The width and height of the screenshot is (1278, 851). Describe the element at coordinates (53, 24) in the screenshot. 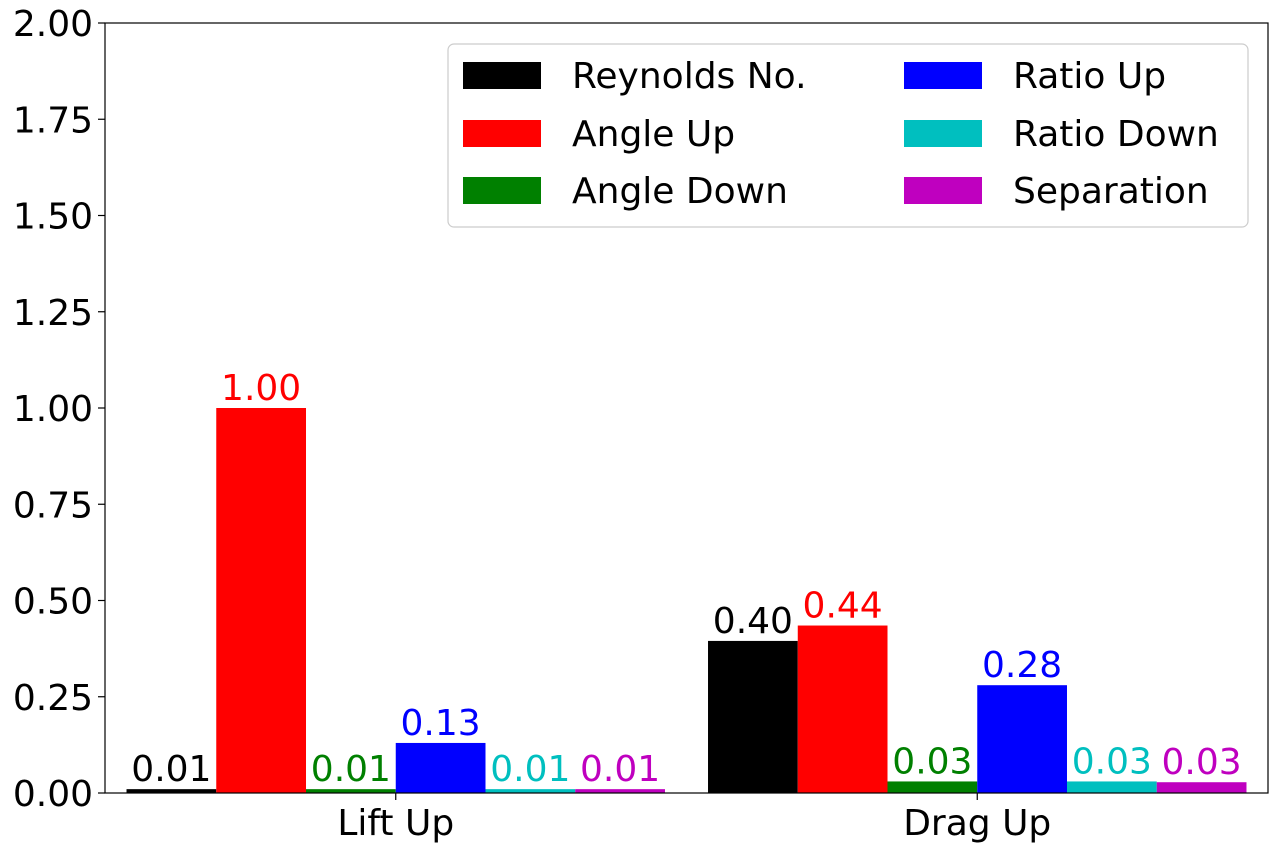

I see `y-tick-label: 2.00` at that location.